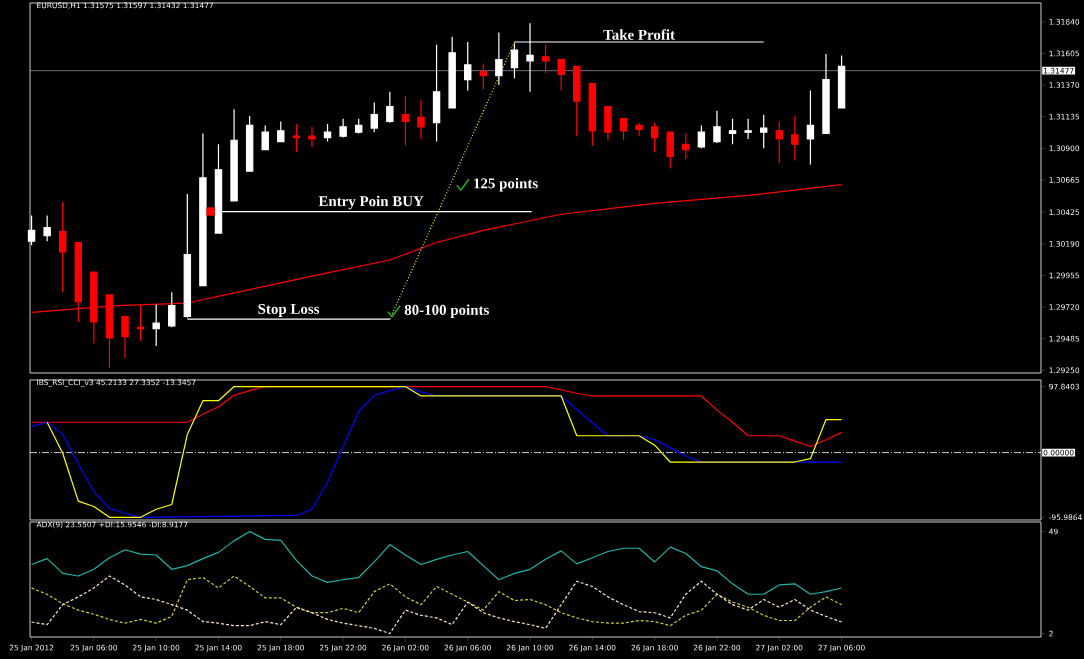 The image size is (1084, 659). What do you see at coordinates (436, 562) in the screenshot?
I see `line-series` at bounding box center [436, 562].